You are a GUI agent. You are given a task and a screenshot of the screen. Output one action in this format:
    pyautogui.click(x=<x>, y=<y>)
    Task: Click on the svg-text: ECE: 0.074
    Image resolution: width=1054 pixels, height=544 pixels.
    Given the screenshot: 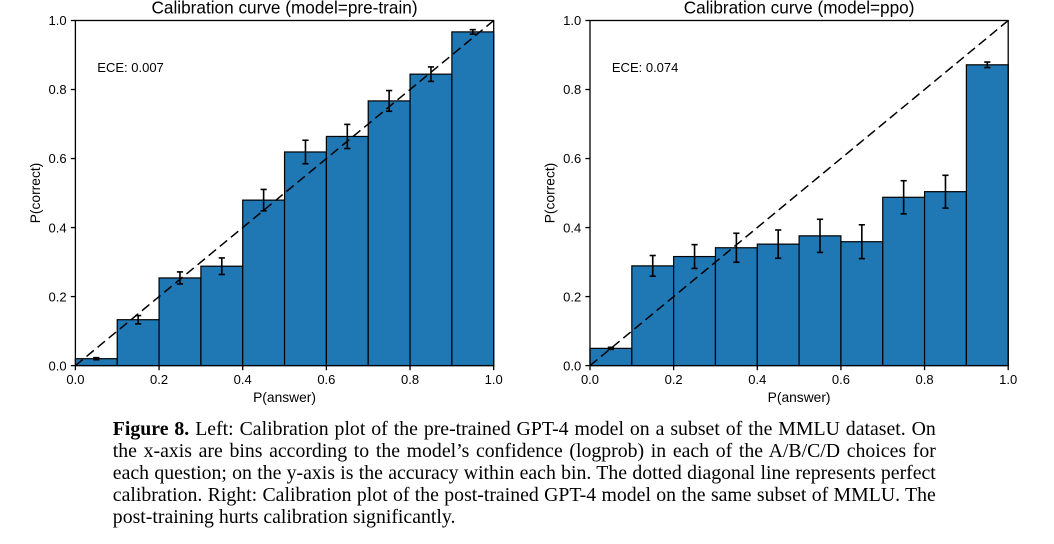 What is the action you would take?
    pyautogui.click(x=645, y=67)
    